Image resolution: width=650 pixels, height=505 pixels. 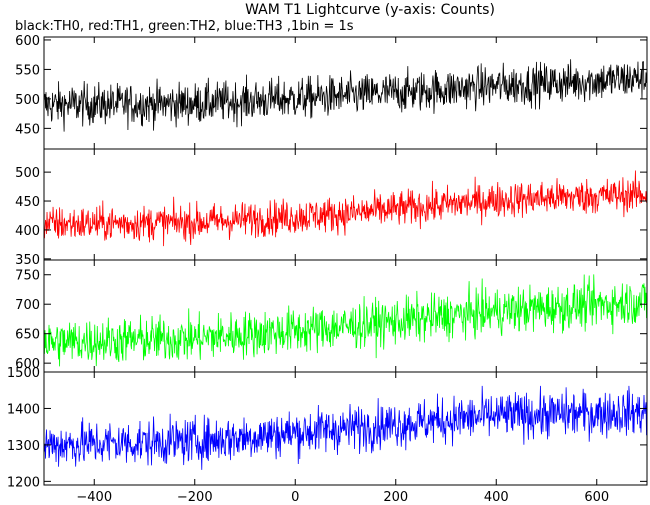 What do you see at coordinates (295, 497) in the screenshot?
I see `x-tick-label: 0` at bounding box center [295, 497].